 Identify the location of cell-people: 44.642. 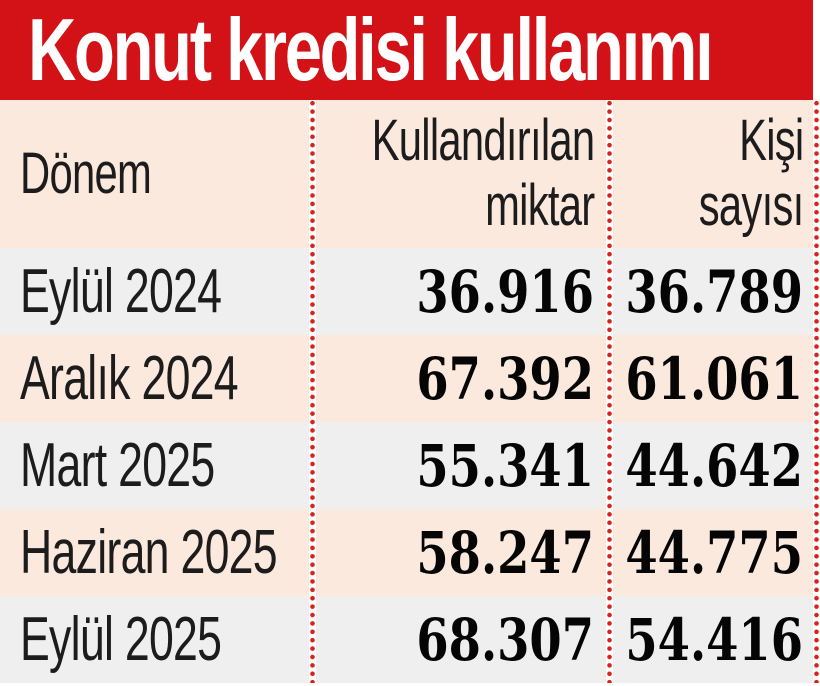
(713, 465).